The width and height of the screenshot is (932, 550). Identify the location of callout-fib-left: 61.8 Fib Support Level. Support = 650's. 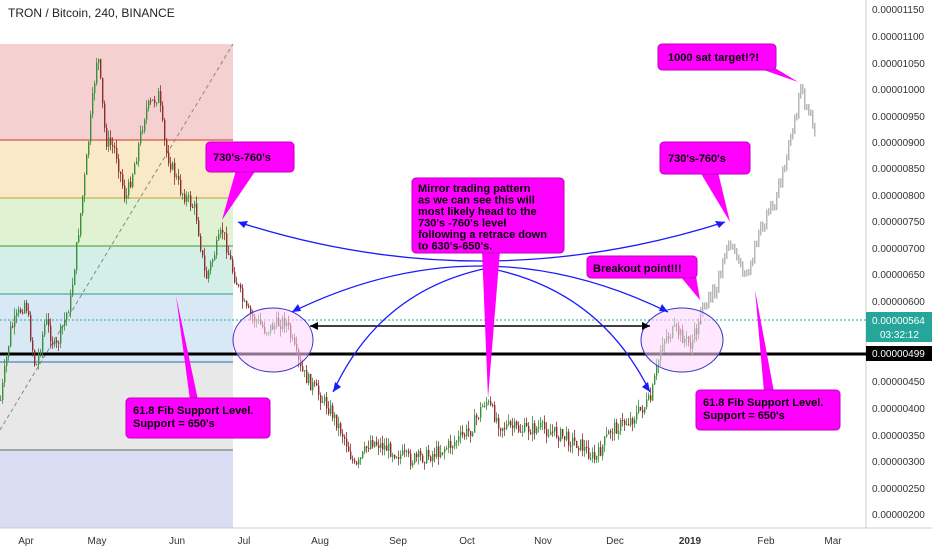
(198, 367).